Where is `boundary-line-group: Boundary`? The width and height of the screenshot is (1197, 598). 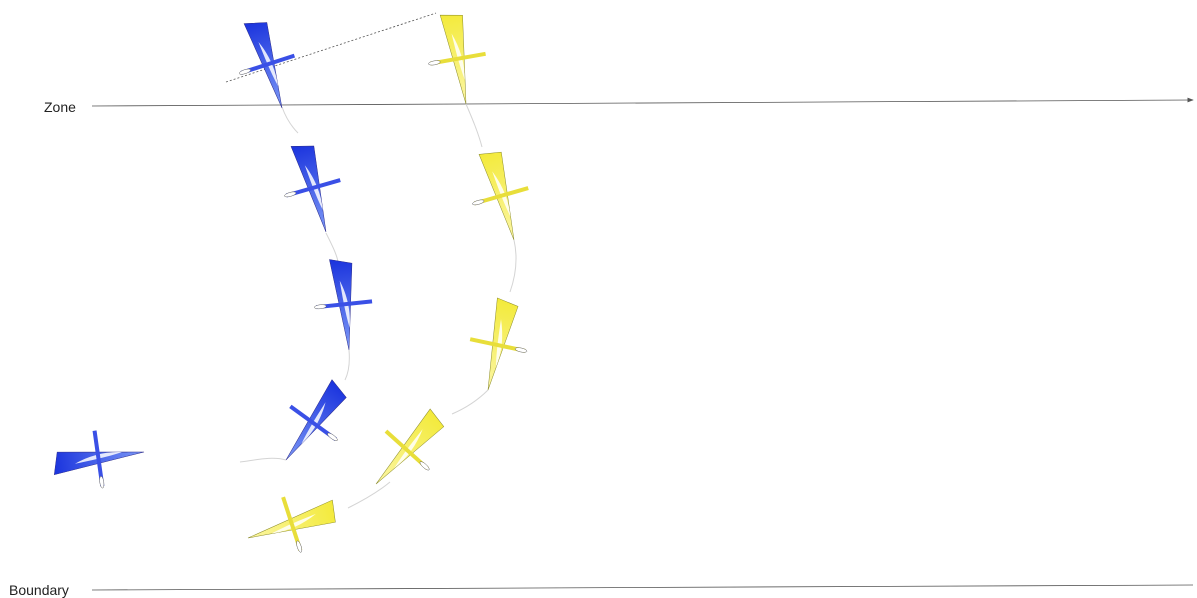
boundary-line-group: Boundary is located at coordinates (601, 590).